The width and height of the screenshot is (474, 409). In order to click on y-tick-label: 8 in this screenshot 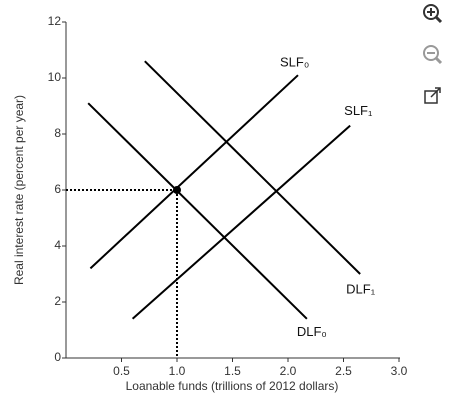, I will do `click(57, 133)`.